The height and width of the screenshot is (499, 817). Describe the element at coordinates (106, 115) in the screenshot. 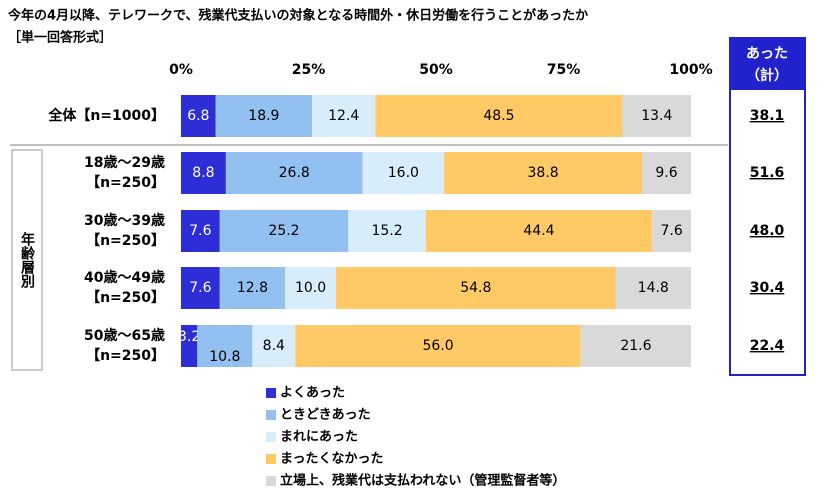

I see `category-label: 全体【n=1000】` at that location.